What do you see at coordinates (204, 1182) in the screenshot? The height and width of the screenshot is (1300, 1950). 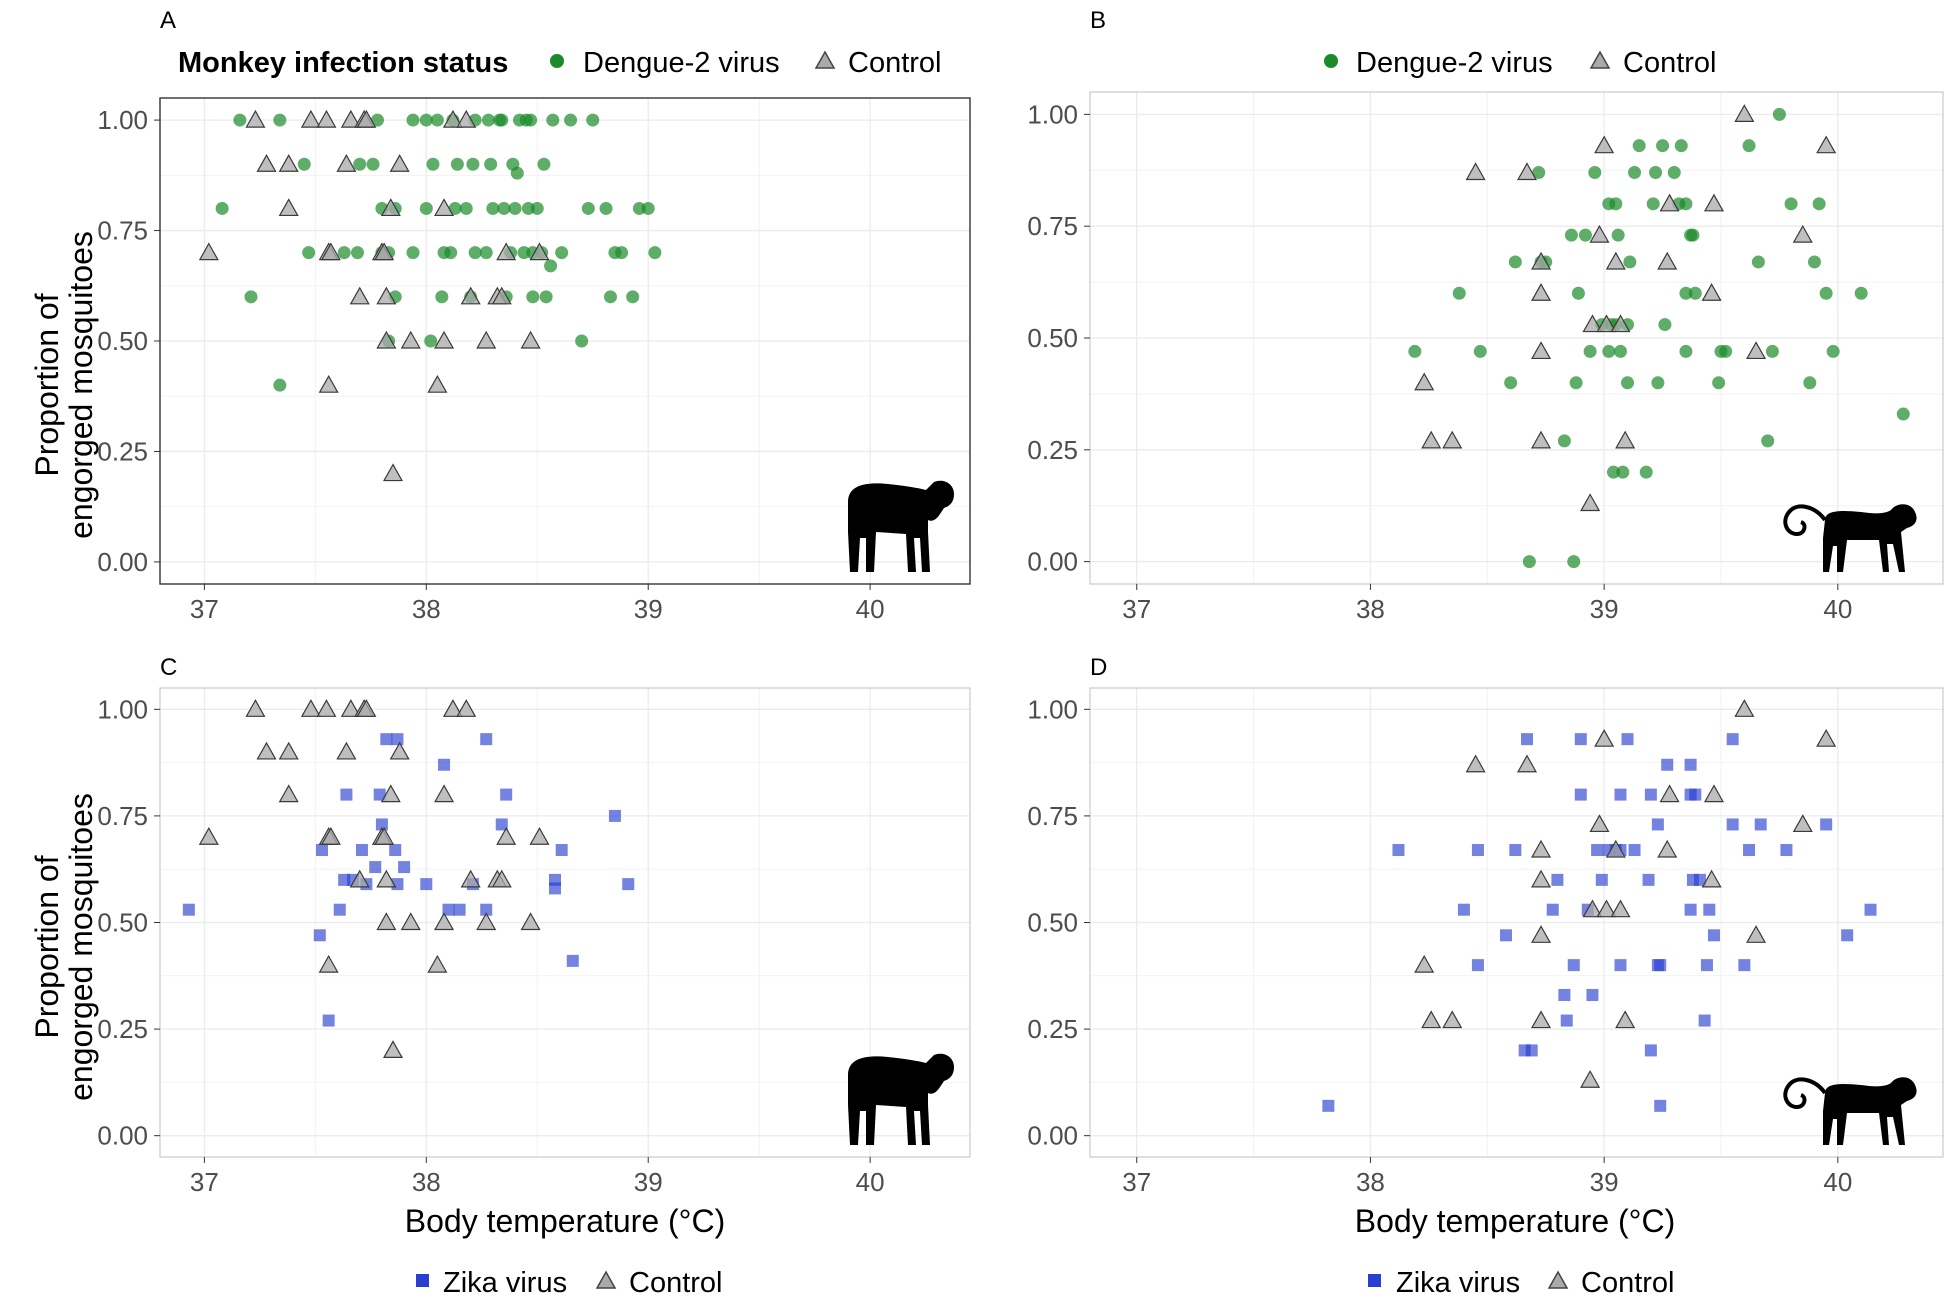 I see `x-tick-label: 37` at bounding box center [204, 1182].